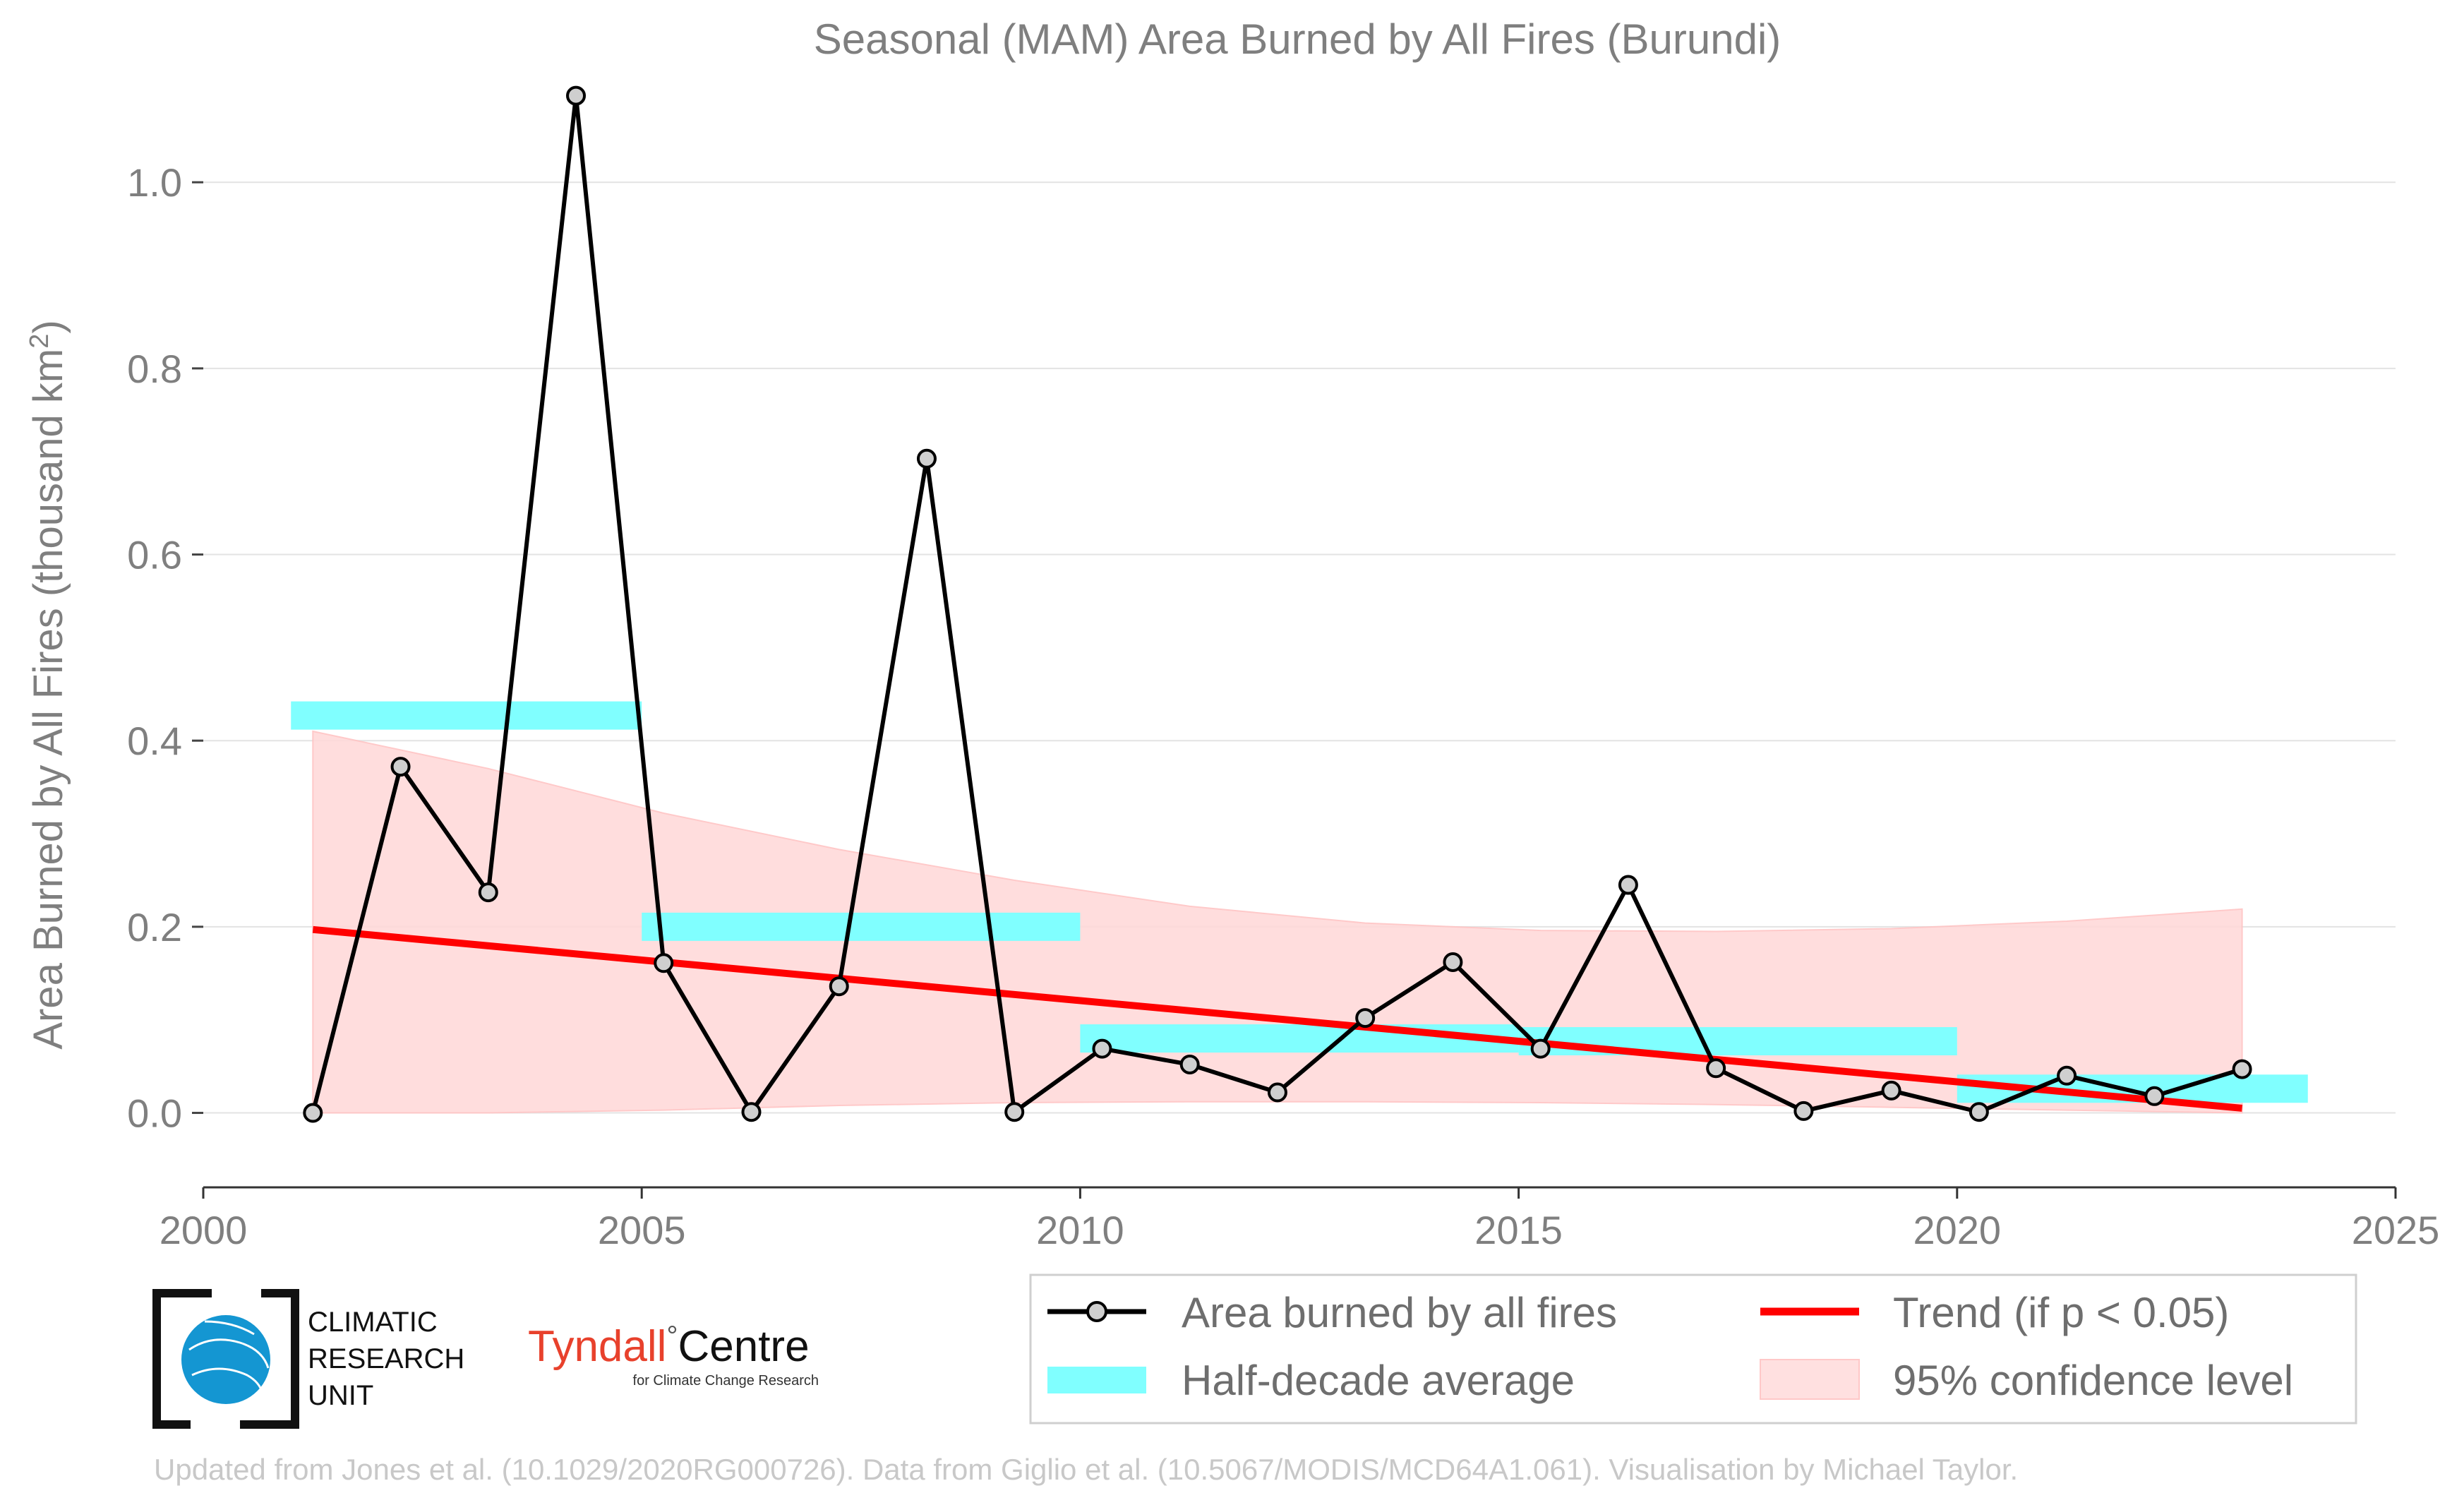 This screenshot has width=2464, height=1505. Describe the element at coordinates (204, 1230) in the screenshot. I see `x-tick-label: 2000` at that location.